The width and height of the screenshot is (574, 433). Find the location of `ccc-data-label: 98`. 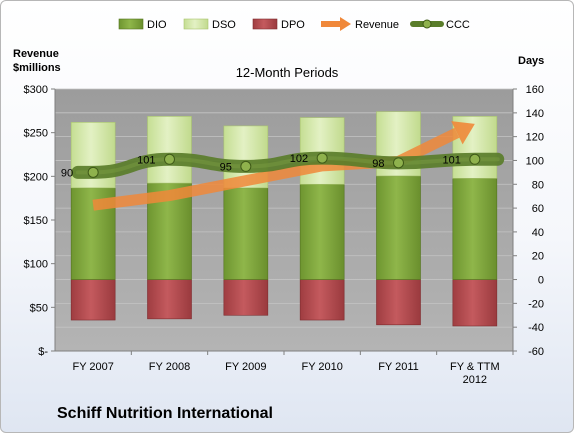

ccc-data-label: 98 is located at coordinates (378, 164).